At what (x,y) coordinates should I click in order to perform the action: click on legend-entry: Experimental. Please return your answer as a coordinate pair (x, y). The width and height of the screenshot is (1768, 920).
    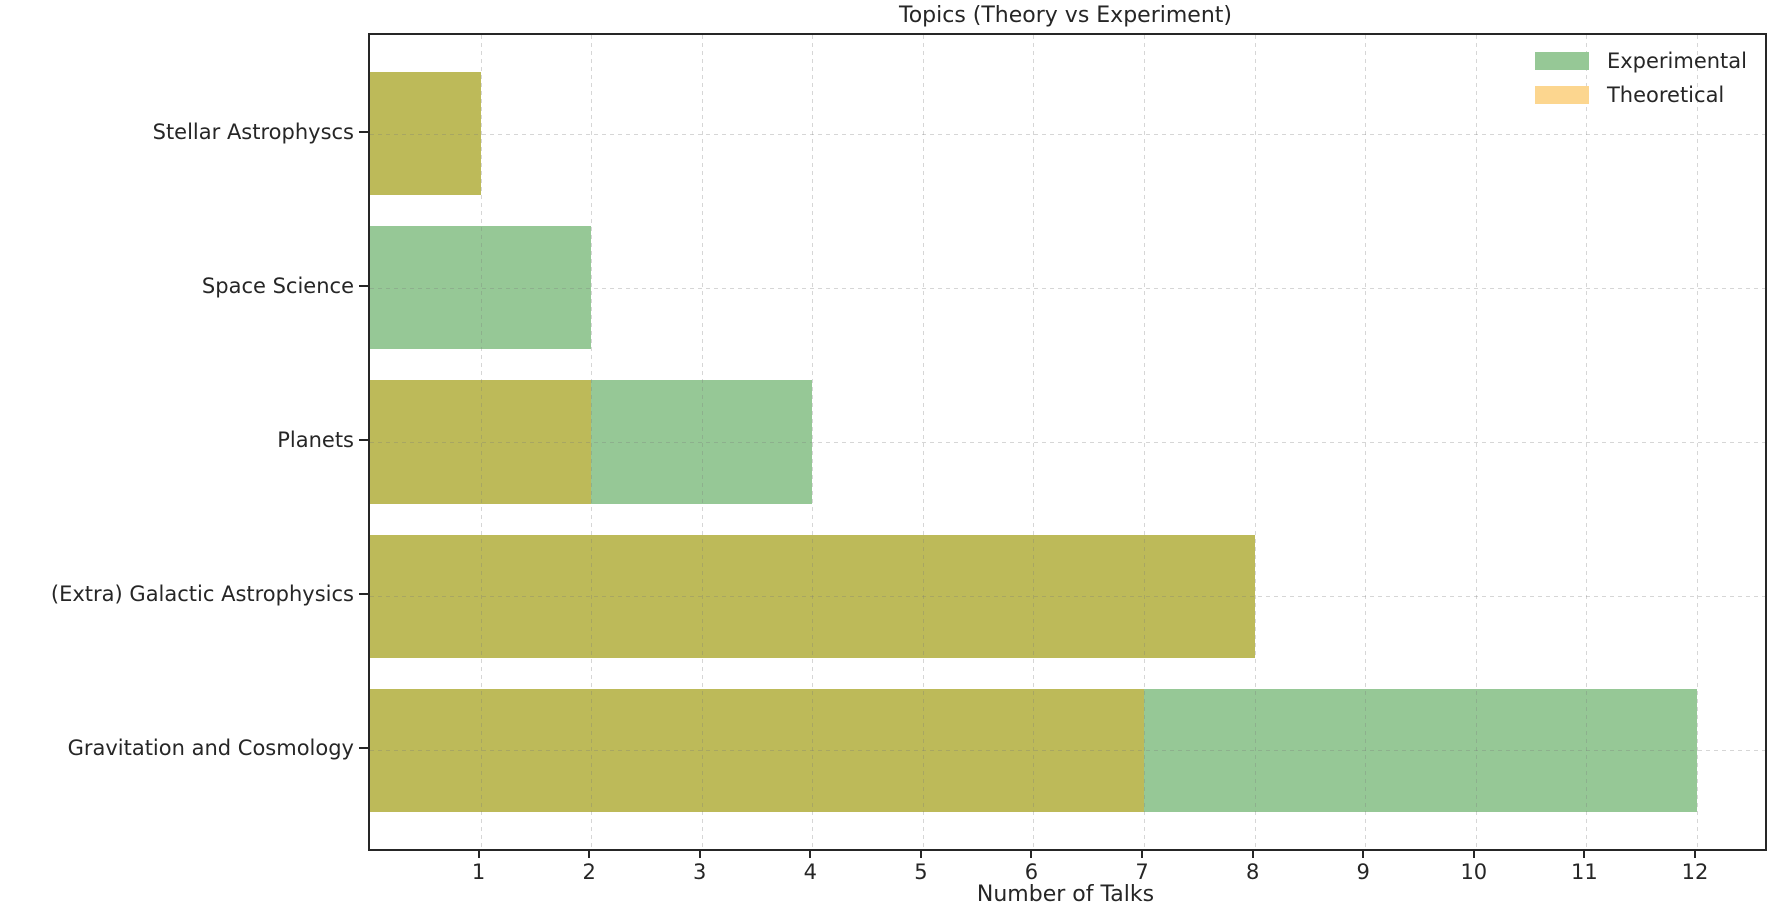
    Looking at the image, I should click on (1640, 61).